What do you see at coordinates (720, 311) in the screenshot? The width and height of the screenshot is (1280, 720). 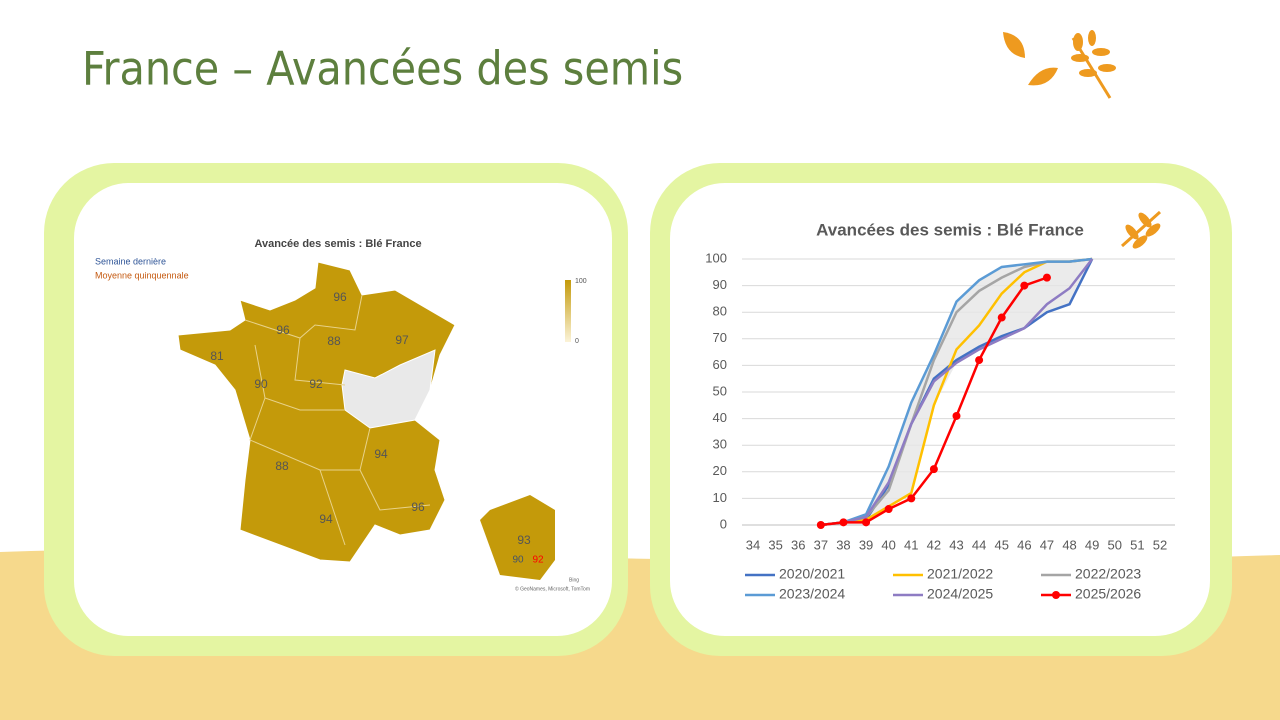 I see `y-tick-label: 80` at bounding box center [720, 311].